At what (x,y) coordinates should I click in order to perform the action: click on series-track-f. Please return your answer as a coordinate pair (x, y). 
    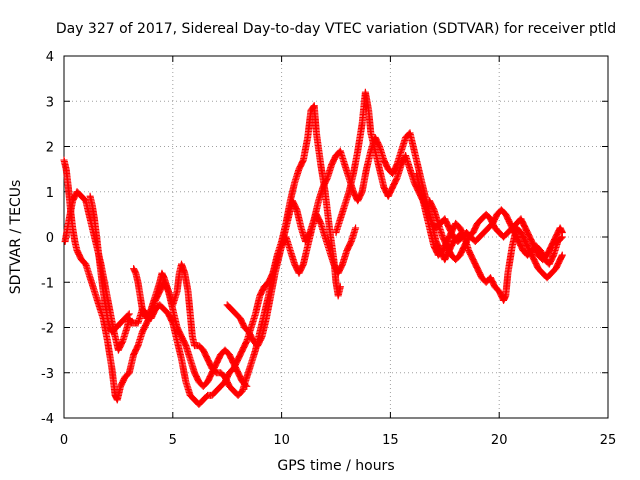
    Looking at the image, I should click on (496, 230).